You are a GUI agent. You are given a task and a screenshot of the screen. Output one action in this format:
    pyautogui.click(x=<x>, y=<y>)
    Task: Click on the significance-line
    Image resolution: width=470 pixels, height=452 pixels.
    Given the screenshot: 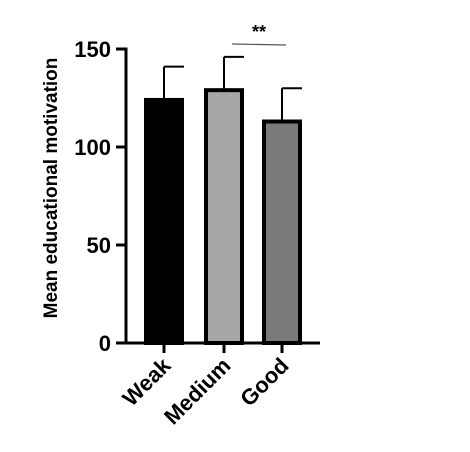 What is the action you would take?
    pyautogui.click(x=259, y=44)
    